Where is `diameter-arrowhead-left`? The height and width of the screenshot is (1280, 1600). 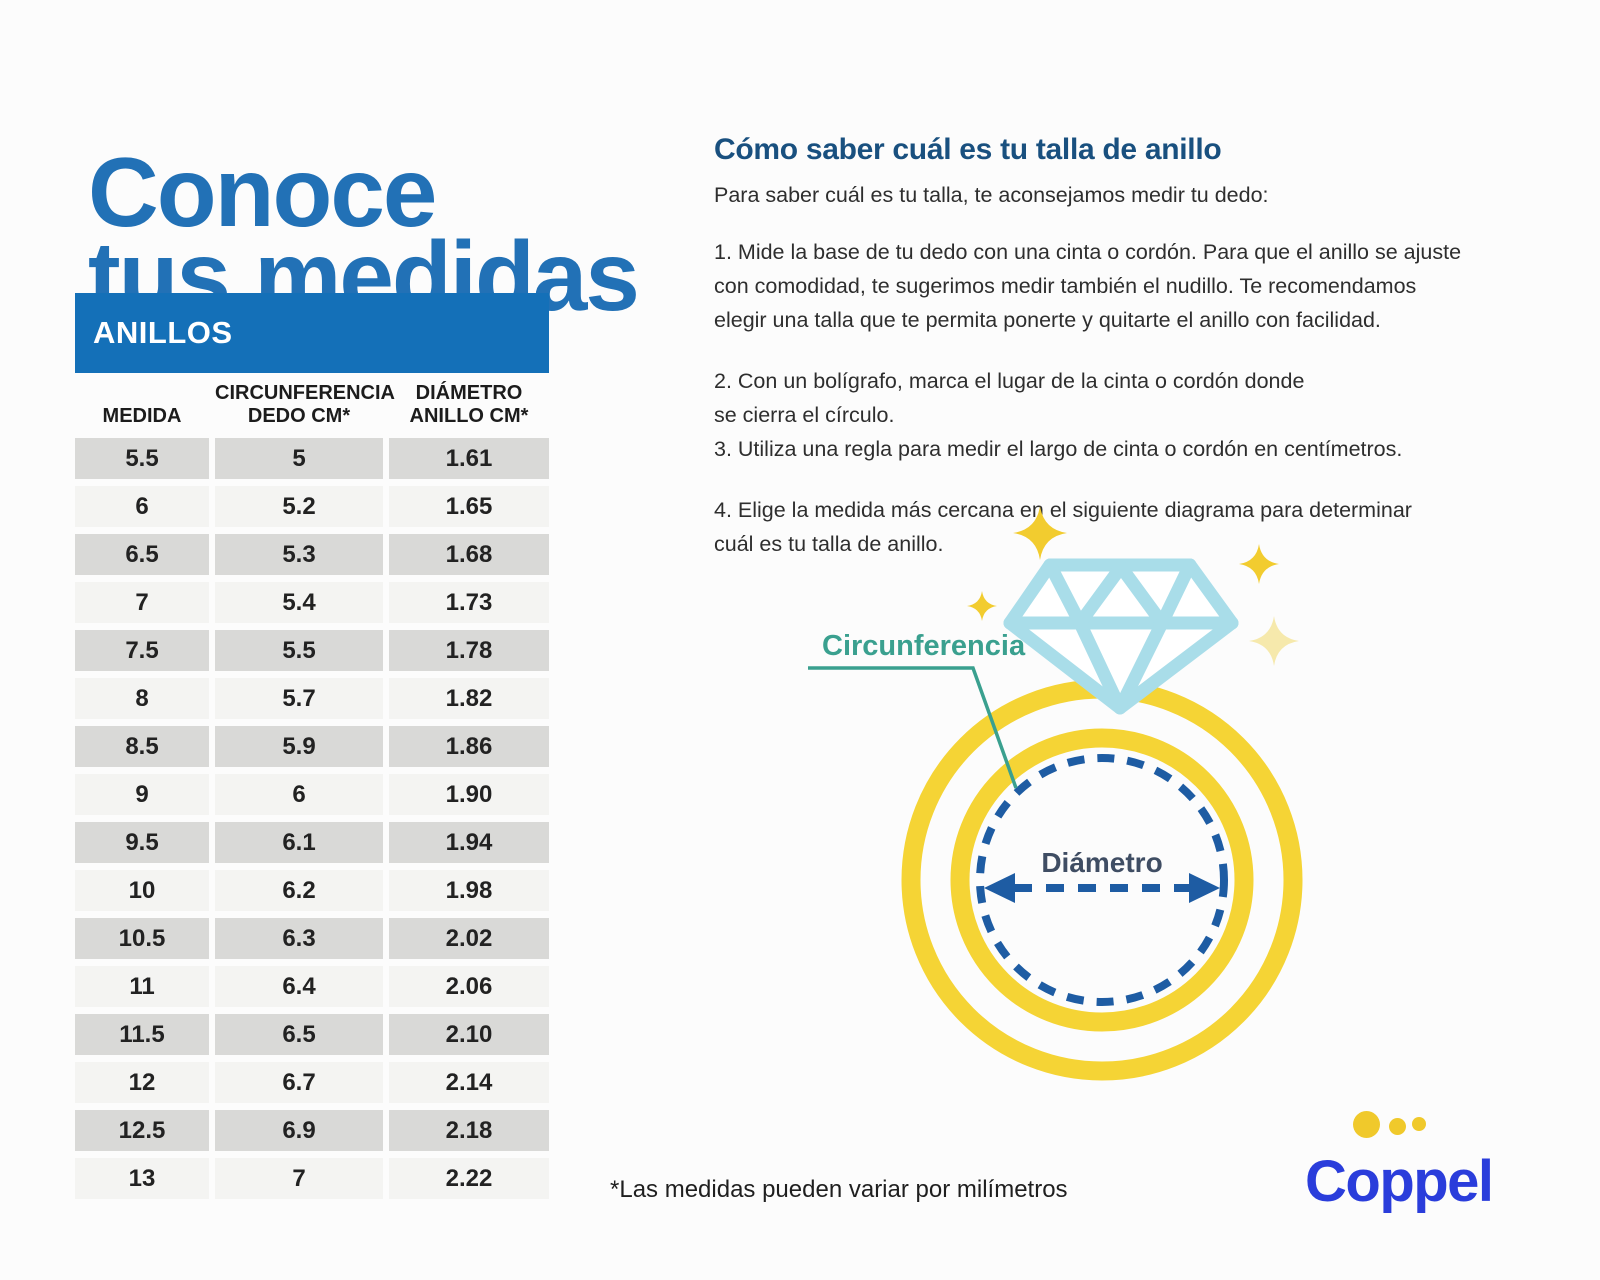
diameter-arrowhead-left is located at coordinates (999, 888).